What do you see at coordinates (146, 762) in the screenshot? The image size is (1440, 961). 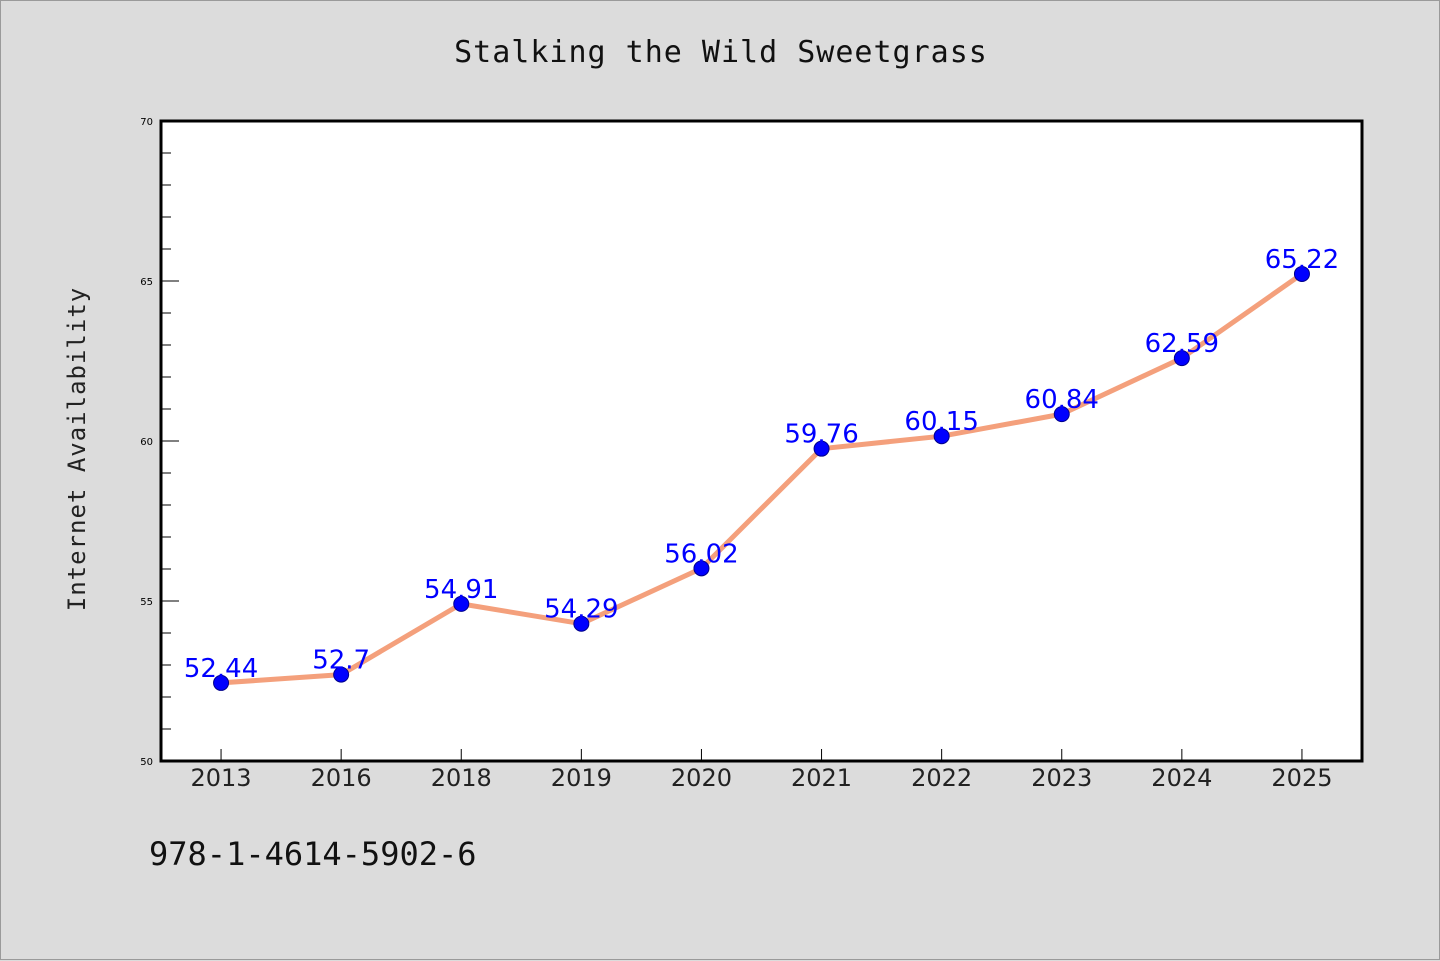 I see `y-tick-label: 50` at bounding box center [146, 762].